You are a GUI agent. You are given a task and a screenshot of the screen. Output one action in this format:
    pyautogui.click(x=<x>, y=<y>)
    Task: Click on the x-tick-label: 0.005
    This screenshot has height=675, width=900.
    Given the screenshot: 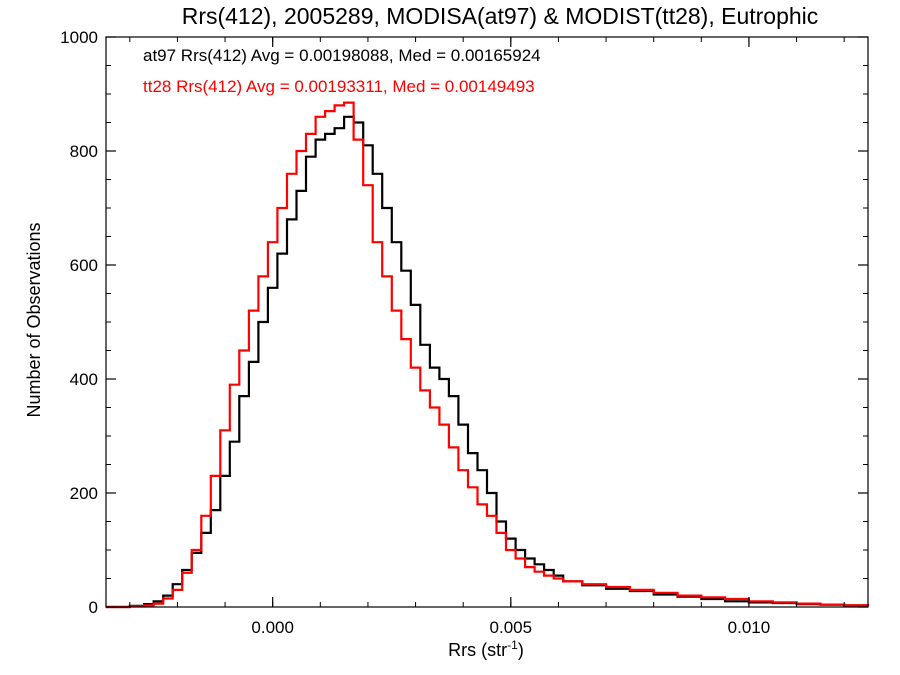 What is the action you would take?
    pyautogui.click(x=511, y=627)
    